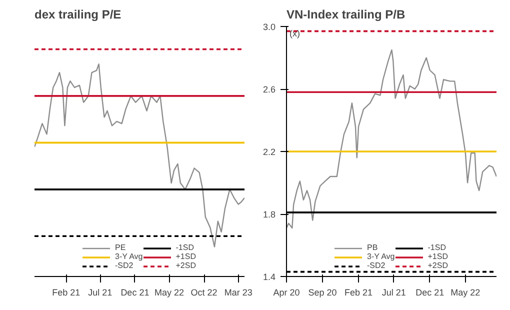  What do you see at coordinates (346, 15) in the screenshot?
I see `chart-title: VN-Index trailing P/B` at bounding box center [346, 15].